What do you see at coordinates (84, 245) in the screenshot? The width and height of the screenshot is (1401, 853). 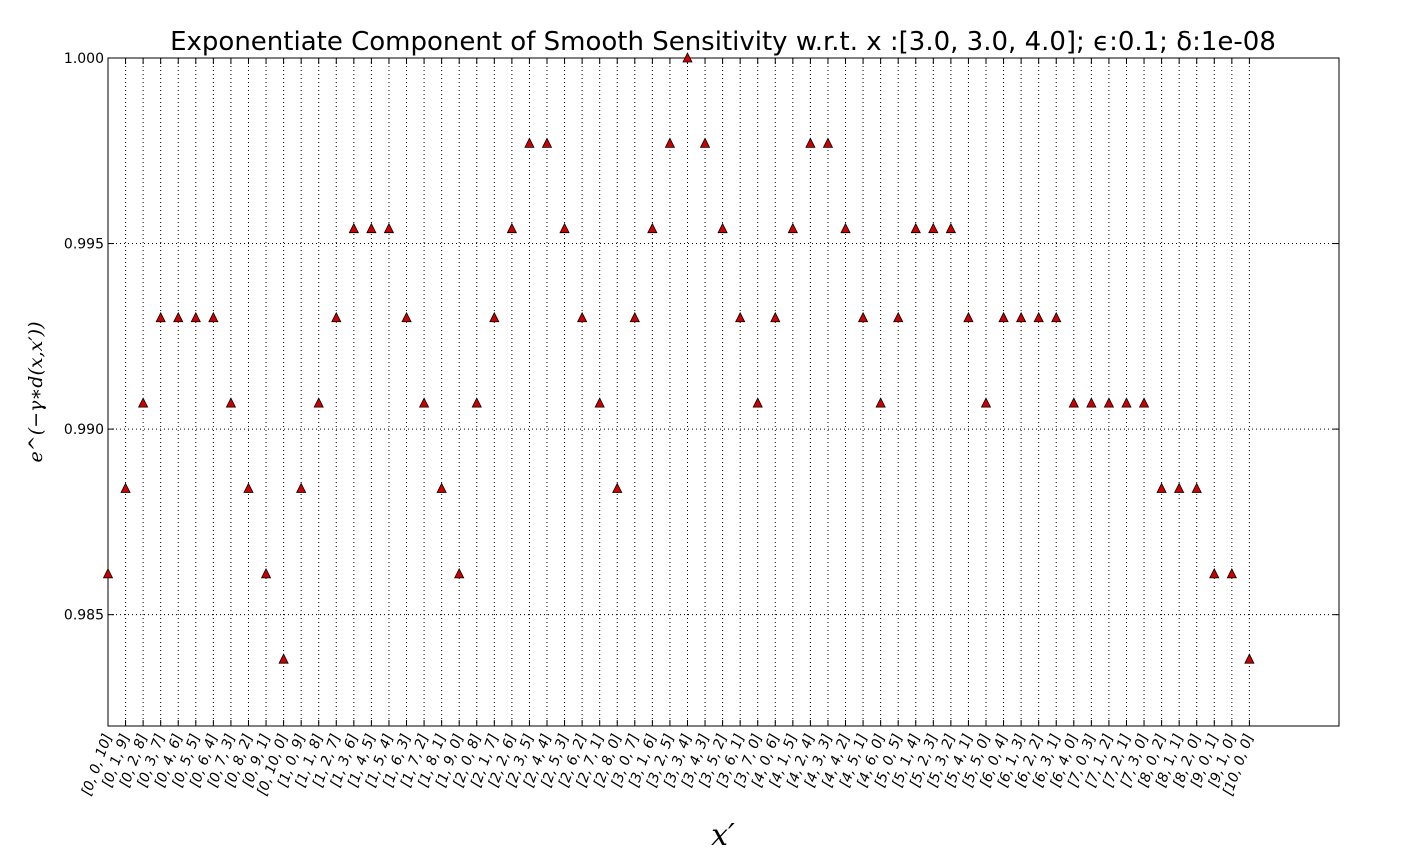 I see `y-tick-label: 0.995` at bounding box center [84, 245].